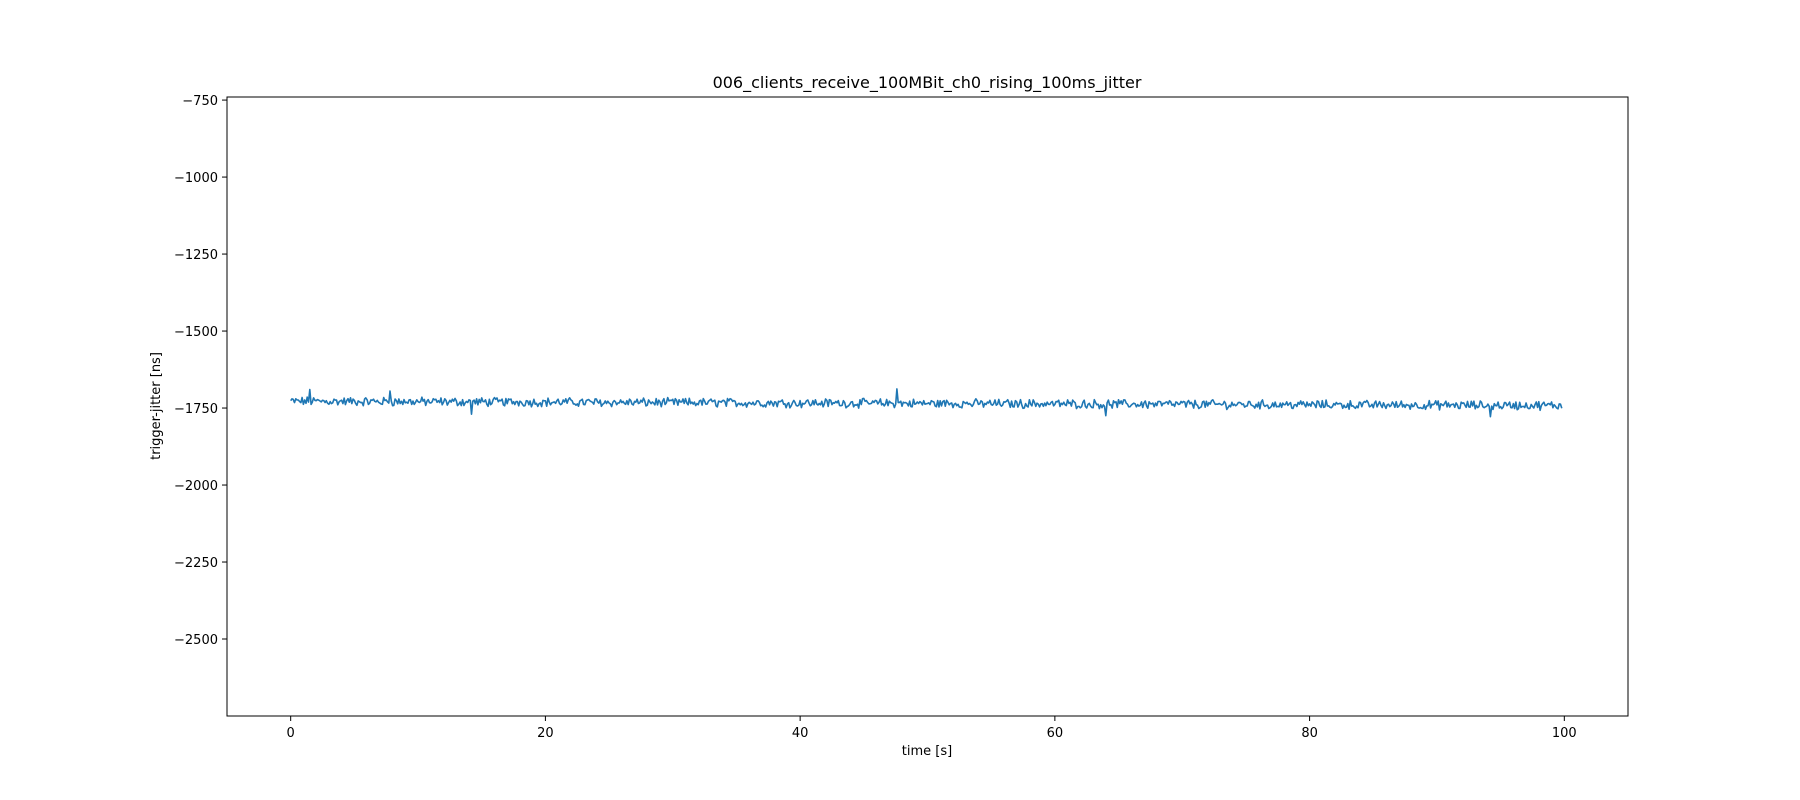 Image resolution: width=1800 pixels, height=800 pixels. Describe the element at coordinates (200, 371) in the screenshot. I see `y-axis-ticks: −750 −1000 −1250 −1500 −1750 −2000 −2250 −2500` at that location.